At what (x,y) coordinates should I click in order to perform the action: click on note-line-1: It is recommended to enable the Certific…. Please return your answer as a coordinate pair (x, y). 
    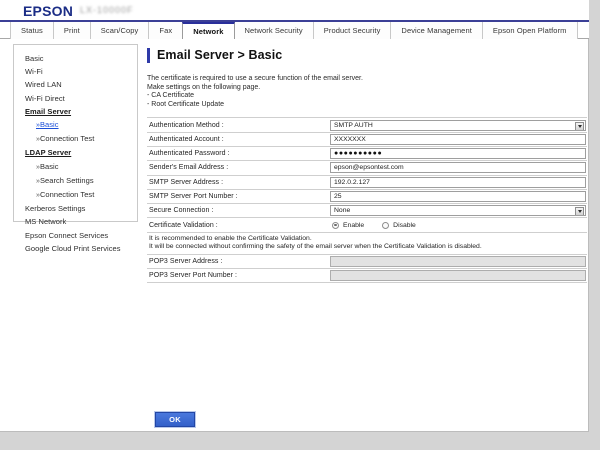
    Looking at the image, I should click on (230, 238).